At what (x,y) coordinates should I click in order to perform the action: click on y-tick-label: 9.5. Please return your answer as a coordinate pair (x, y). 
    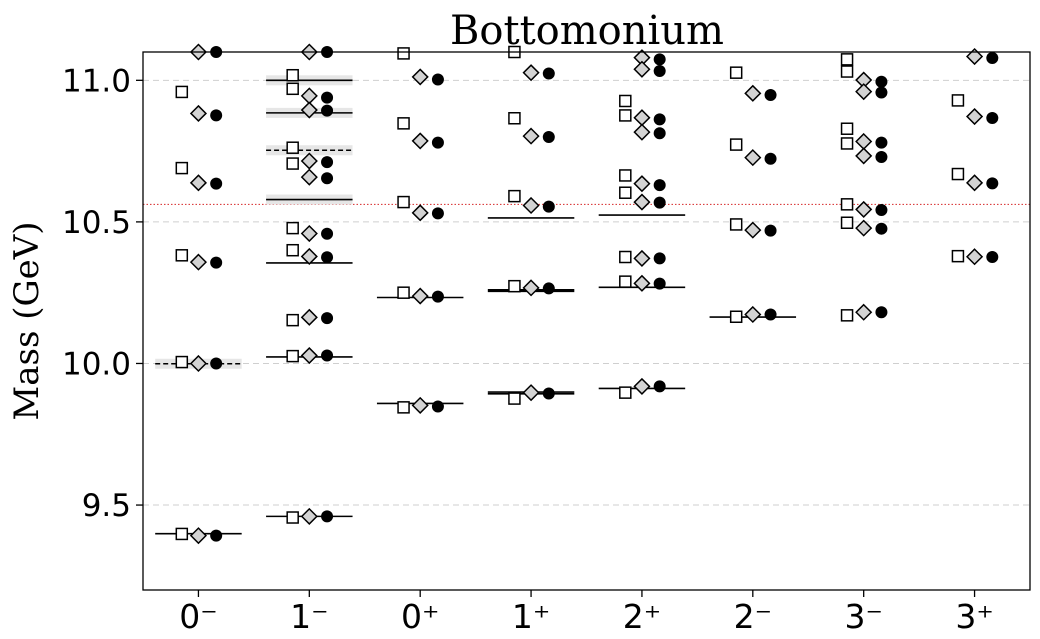
    Looking at the image, I should click on (106, 506).